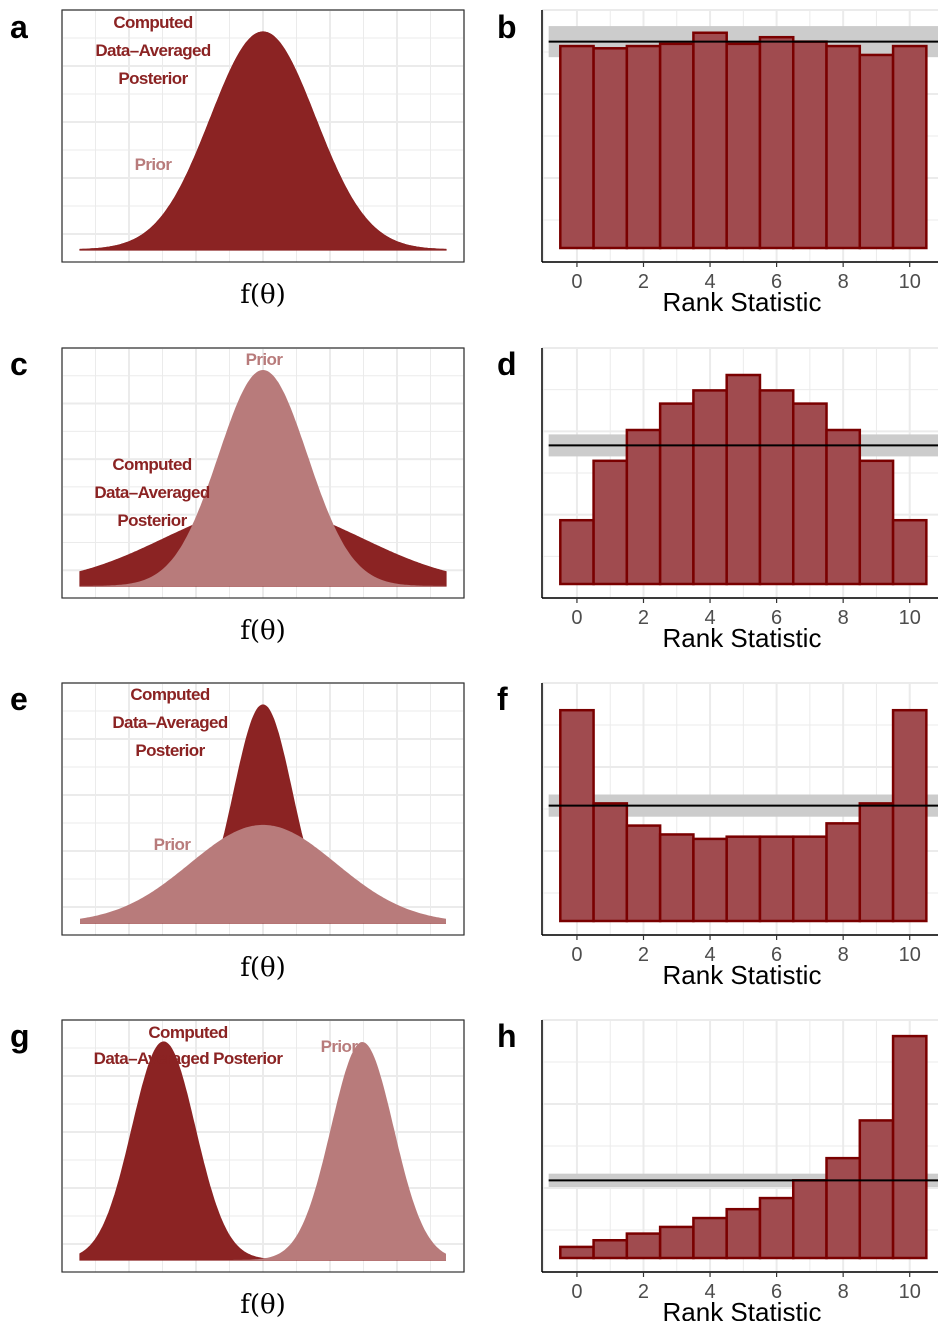  I want to click on x-tick-label-d-8: 8, so click(843, 618).